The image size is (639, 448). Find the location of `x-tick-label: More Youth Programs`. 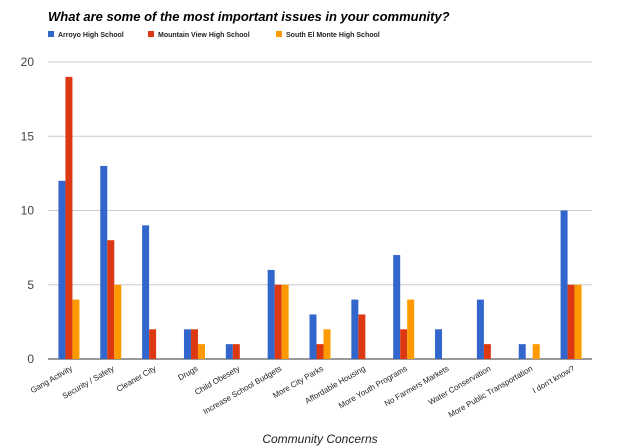

x-tick-label: More Youth Programs is located at coordinates (373, 387).